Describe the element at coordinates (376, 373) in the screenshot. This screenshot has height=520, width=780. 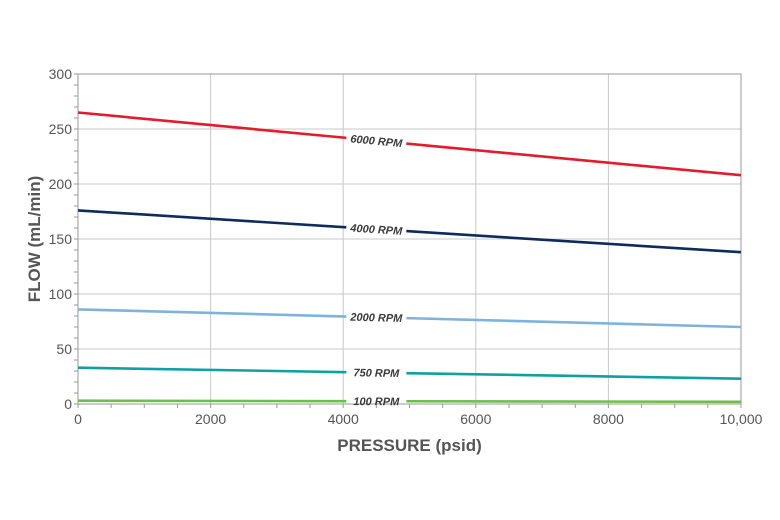
I see `series-label: 750 RPM` at that location.